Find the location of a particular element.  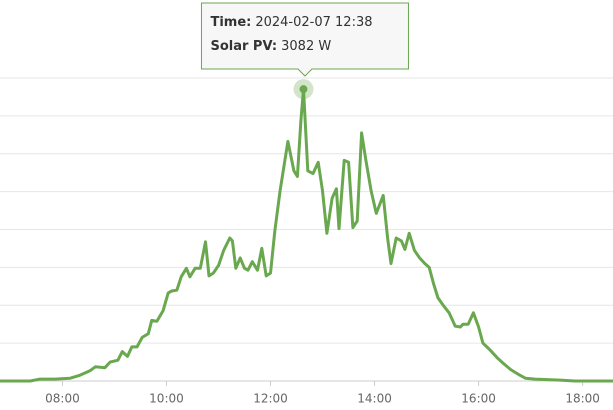

x-tick-label: 18:00 is located at coordinates (582, 399).